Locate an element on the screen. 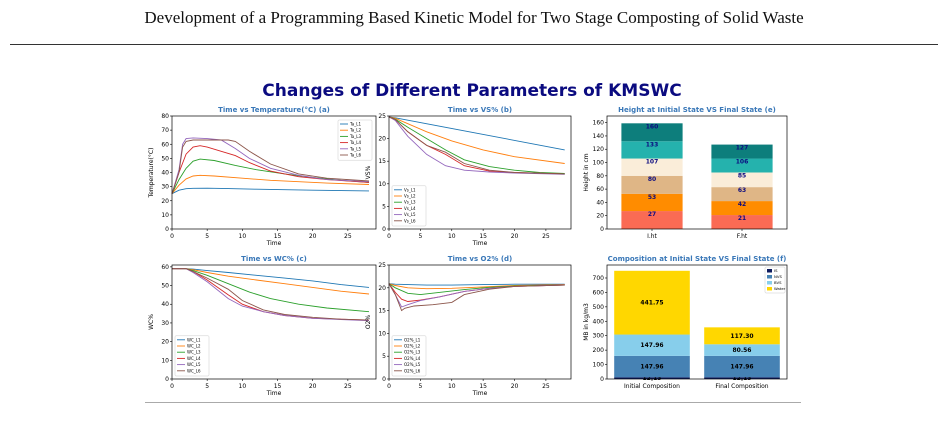 This screenshot has width=948, height=424. legend-label: BVS is located at coordinates (778, 282).